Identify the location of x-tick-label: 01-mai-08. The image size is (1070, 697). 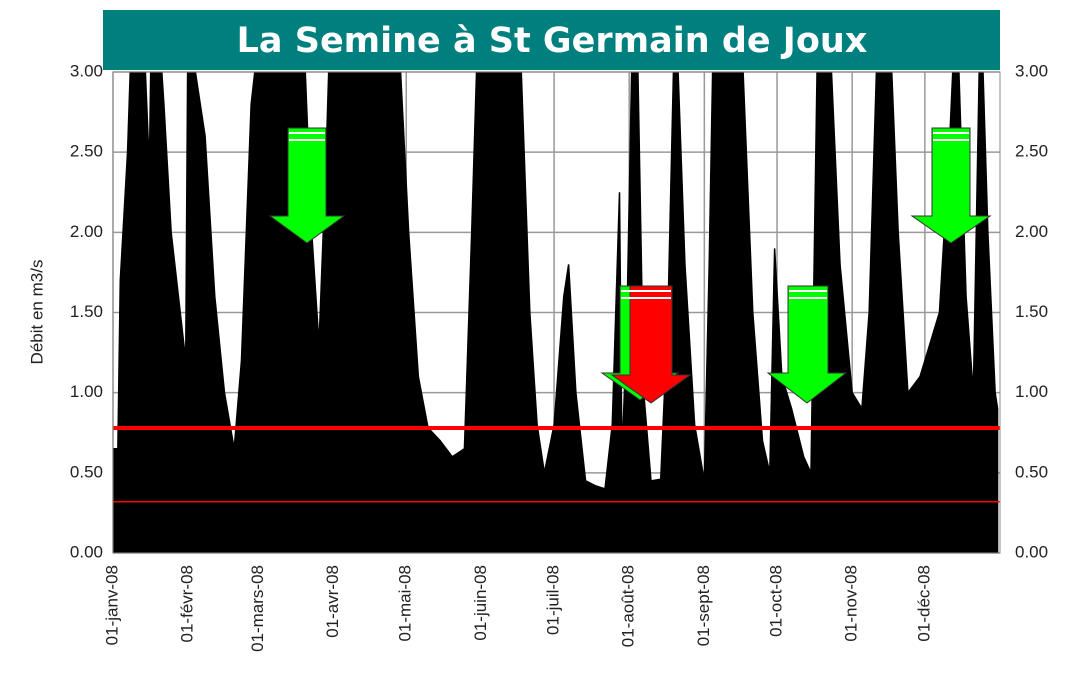
(405, 603).